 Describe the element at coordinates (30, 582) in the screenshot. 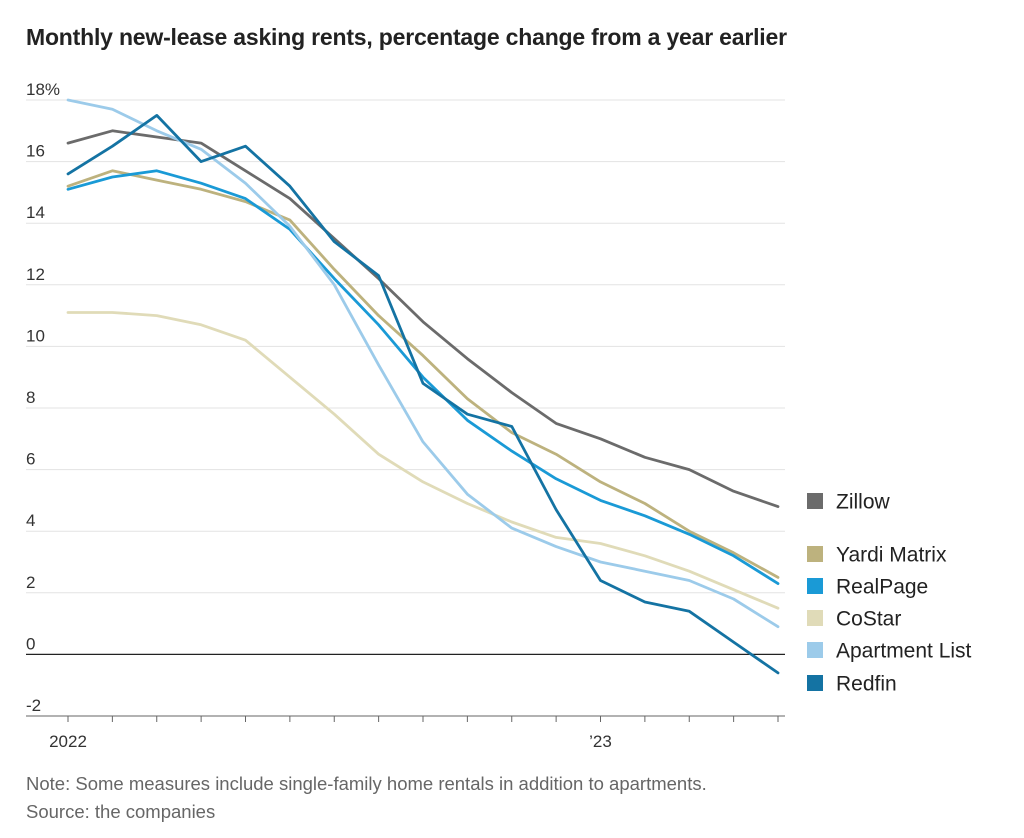

I see `y-tick-label: 2` at that location.